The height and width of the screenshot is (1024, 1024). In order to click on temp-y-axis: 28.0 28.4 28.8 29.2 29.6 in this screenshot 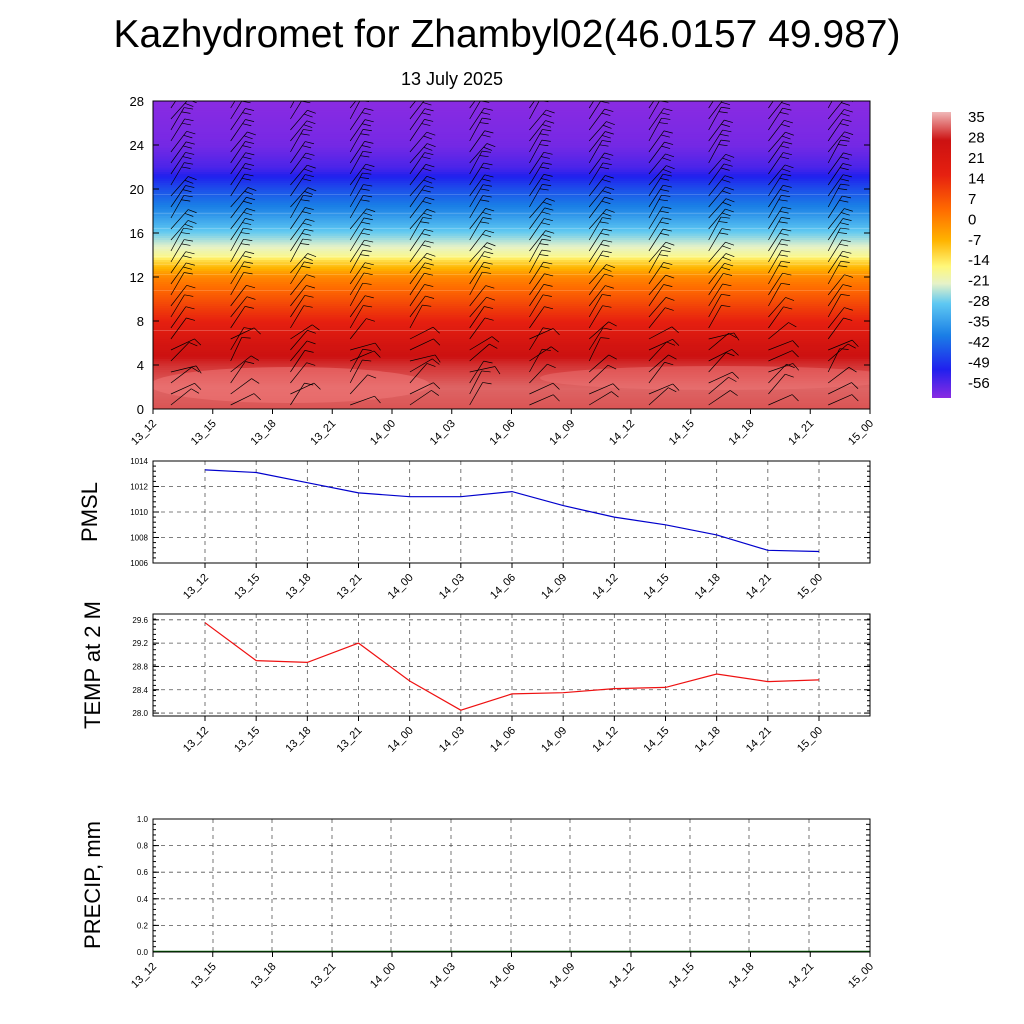, I will do `click(501, 665)`.